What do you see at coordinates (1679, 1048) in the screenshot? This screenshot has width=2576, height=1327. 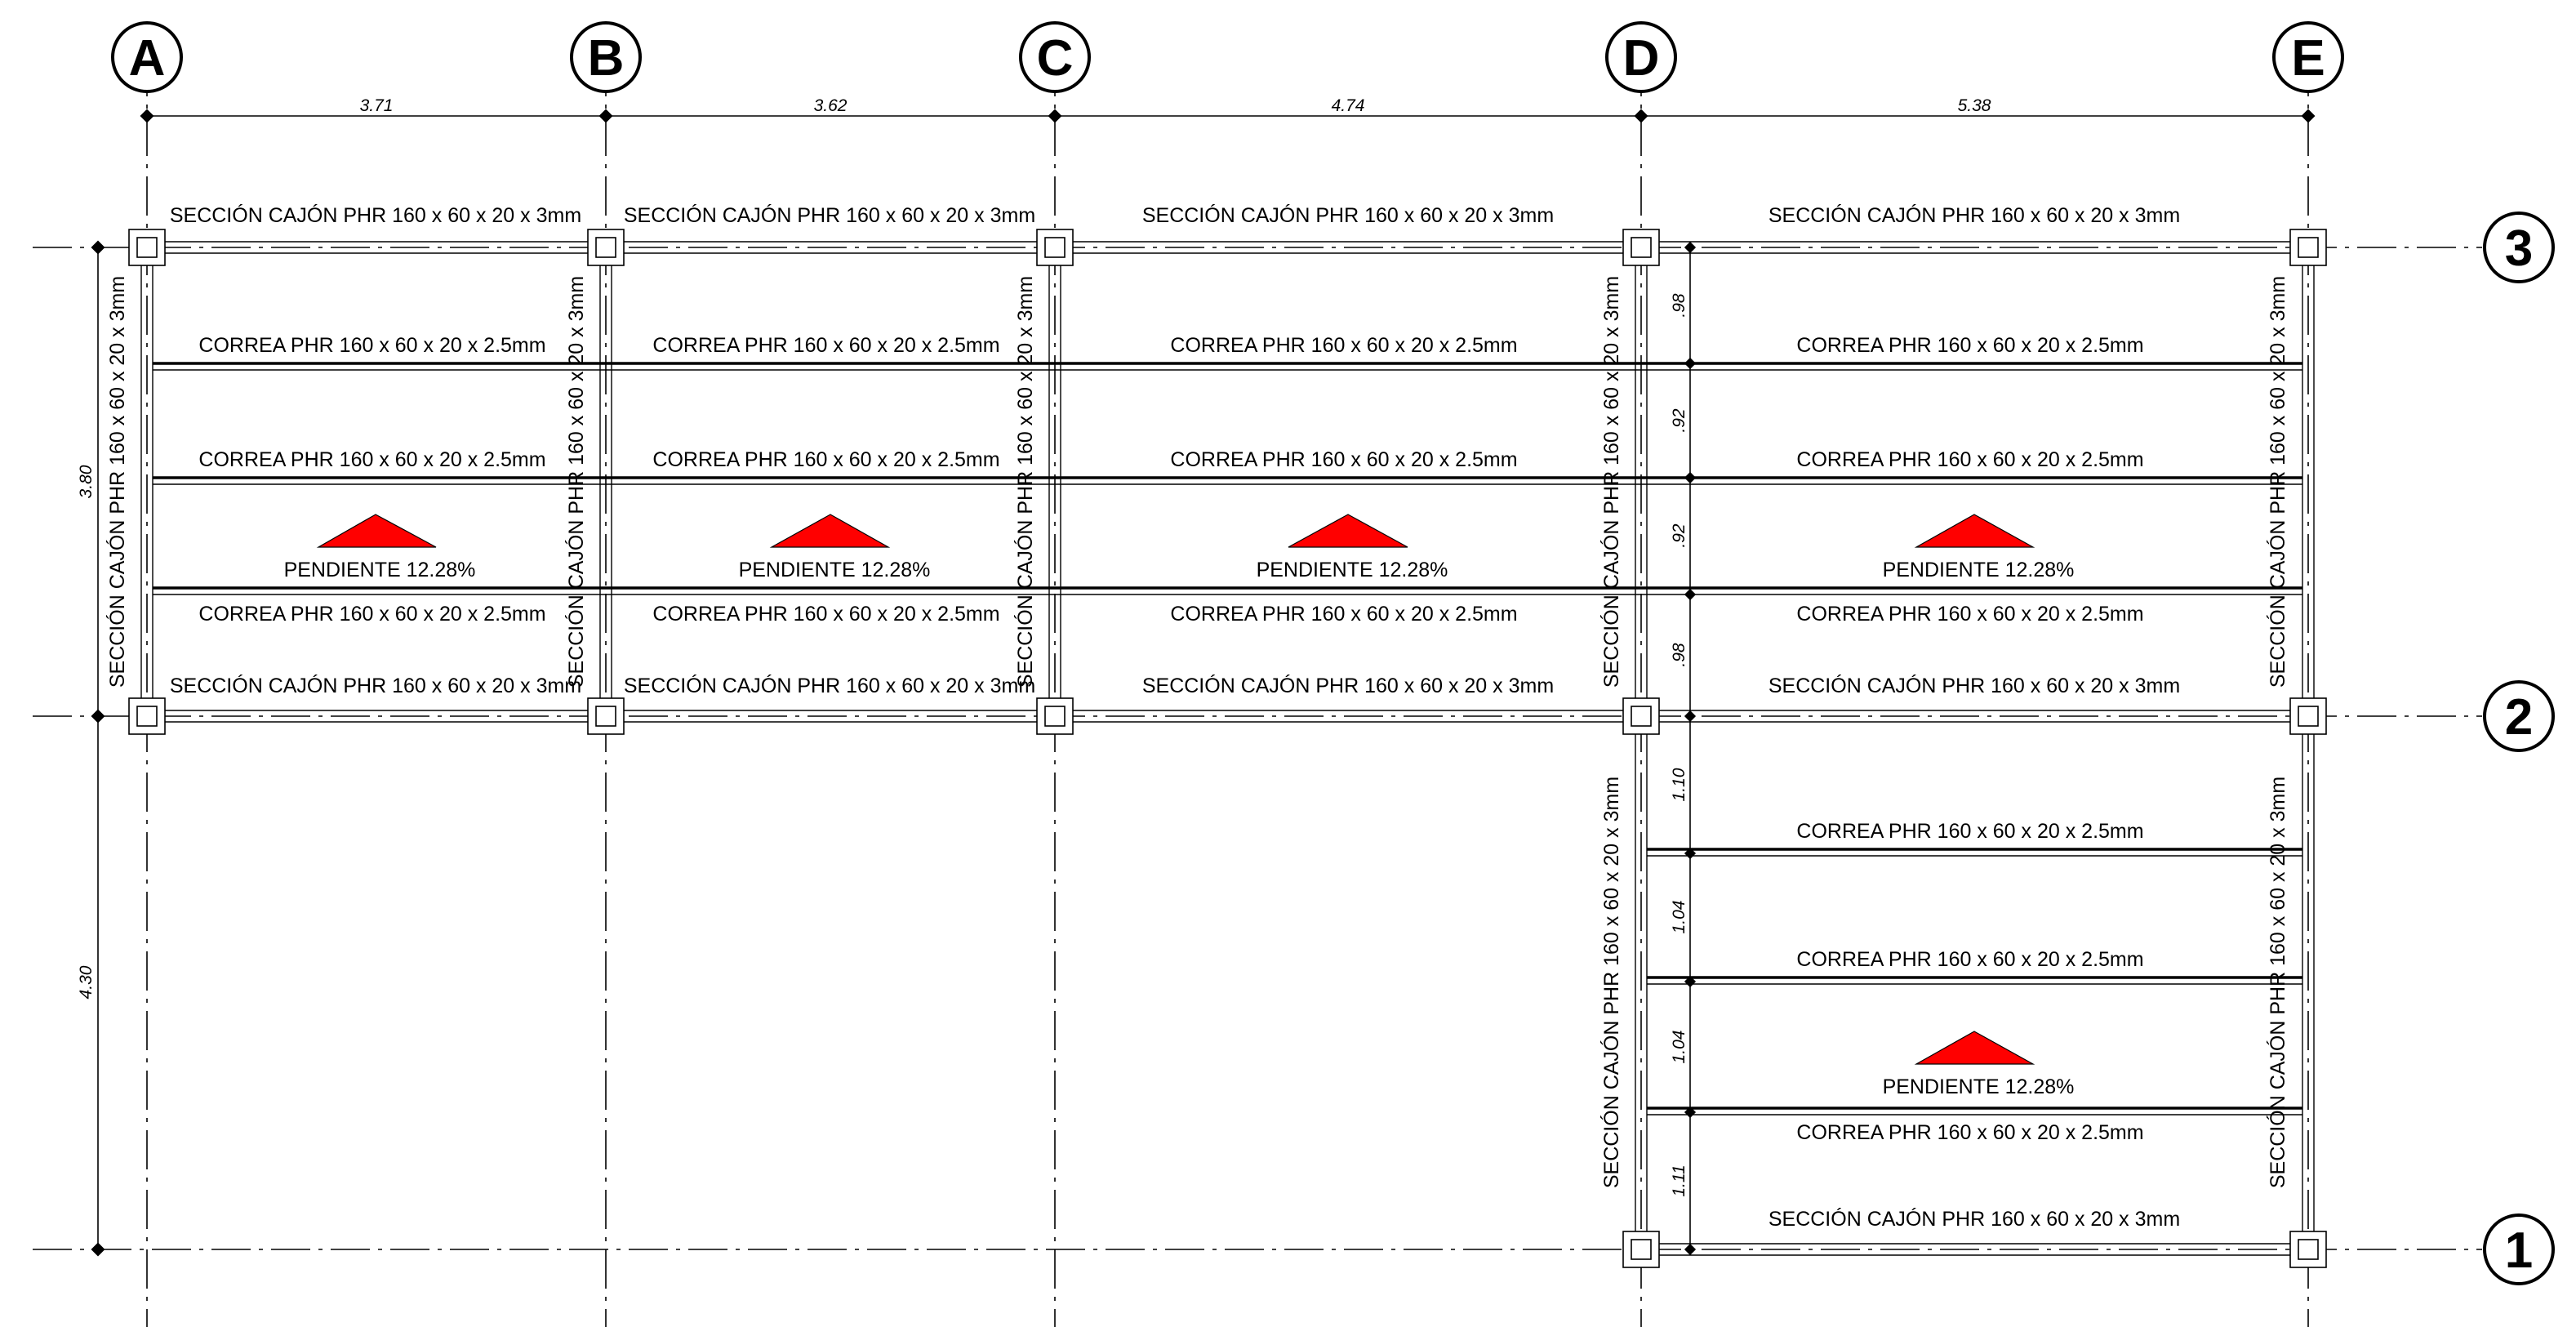 I see `dim-purlin-7: 1.04` at bounding box center [1679, 1048].